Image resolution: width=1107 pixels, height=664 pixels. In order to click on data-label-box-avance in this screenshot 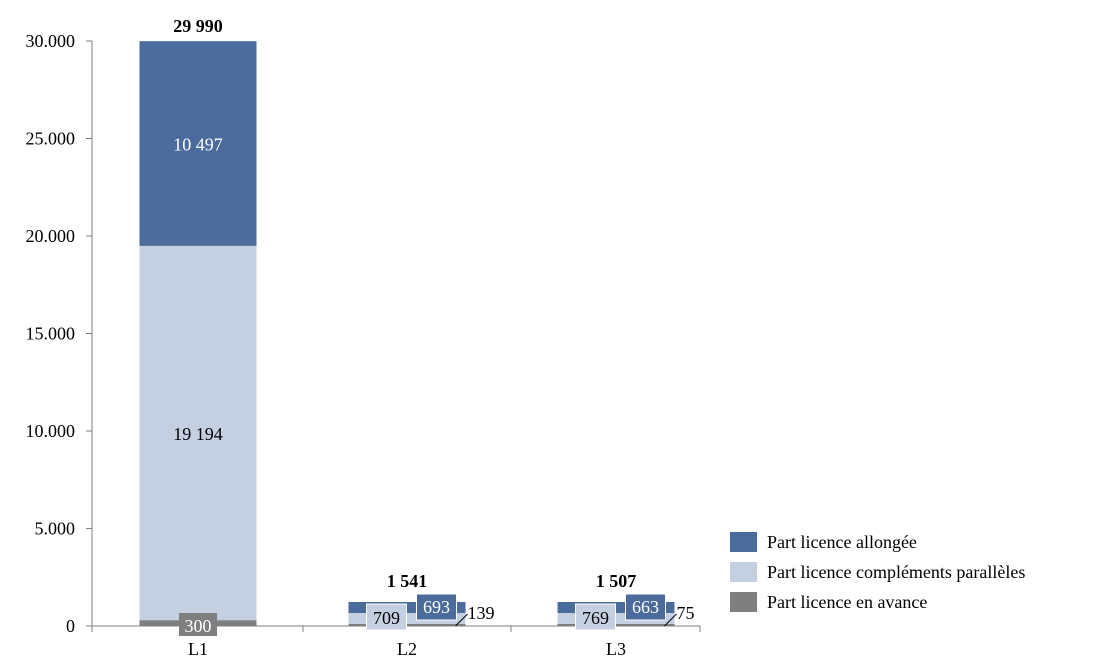, I will do `click(198, 624)`.